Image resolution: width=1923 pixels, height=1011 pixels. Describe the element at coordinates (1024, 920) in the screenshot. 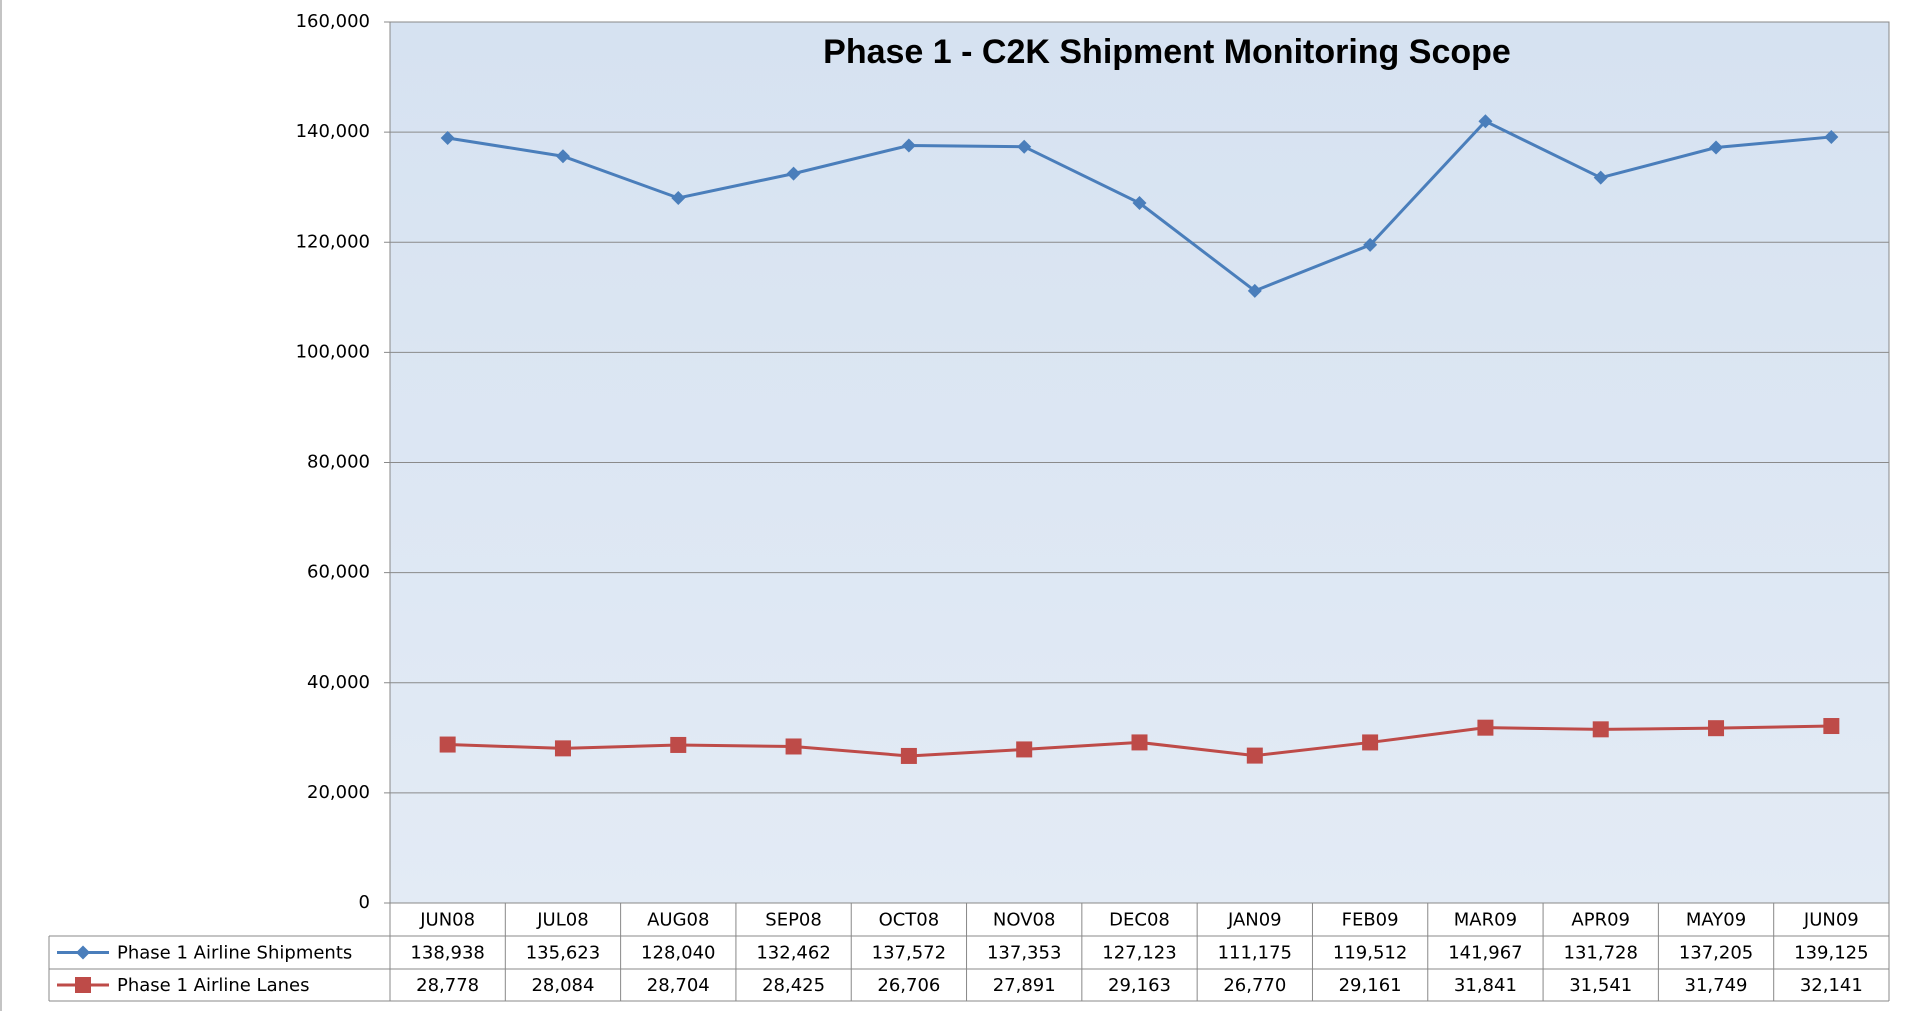

I see `x-tick-label: NOV08` at that location.